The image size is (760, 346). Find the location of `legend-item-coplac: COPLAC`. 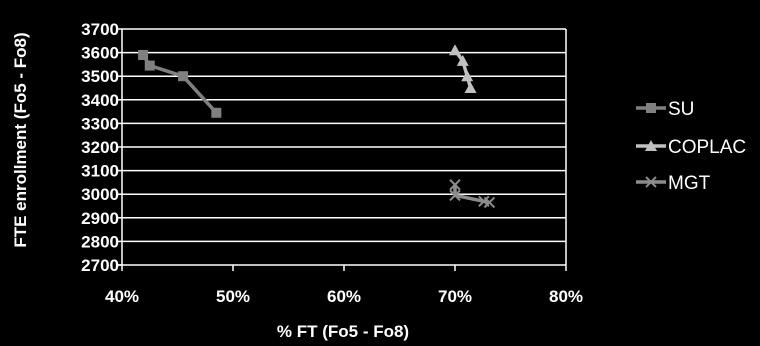

legend-item-coplac: COPLAC is located at coordinates (691, 147).